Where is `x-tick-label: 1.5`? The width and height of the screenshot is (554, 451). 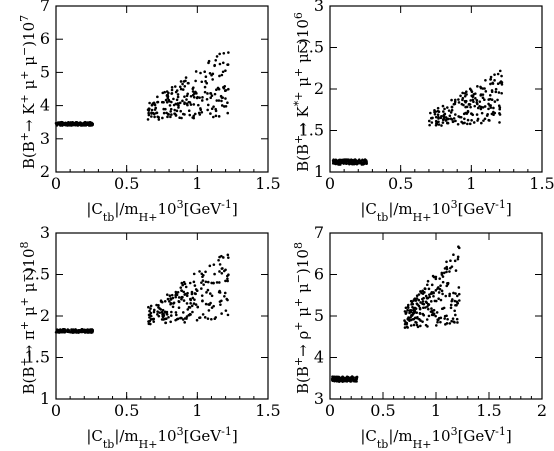 x-tick-label: 1.5 is located at coordinates (267, 183).